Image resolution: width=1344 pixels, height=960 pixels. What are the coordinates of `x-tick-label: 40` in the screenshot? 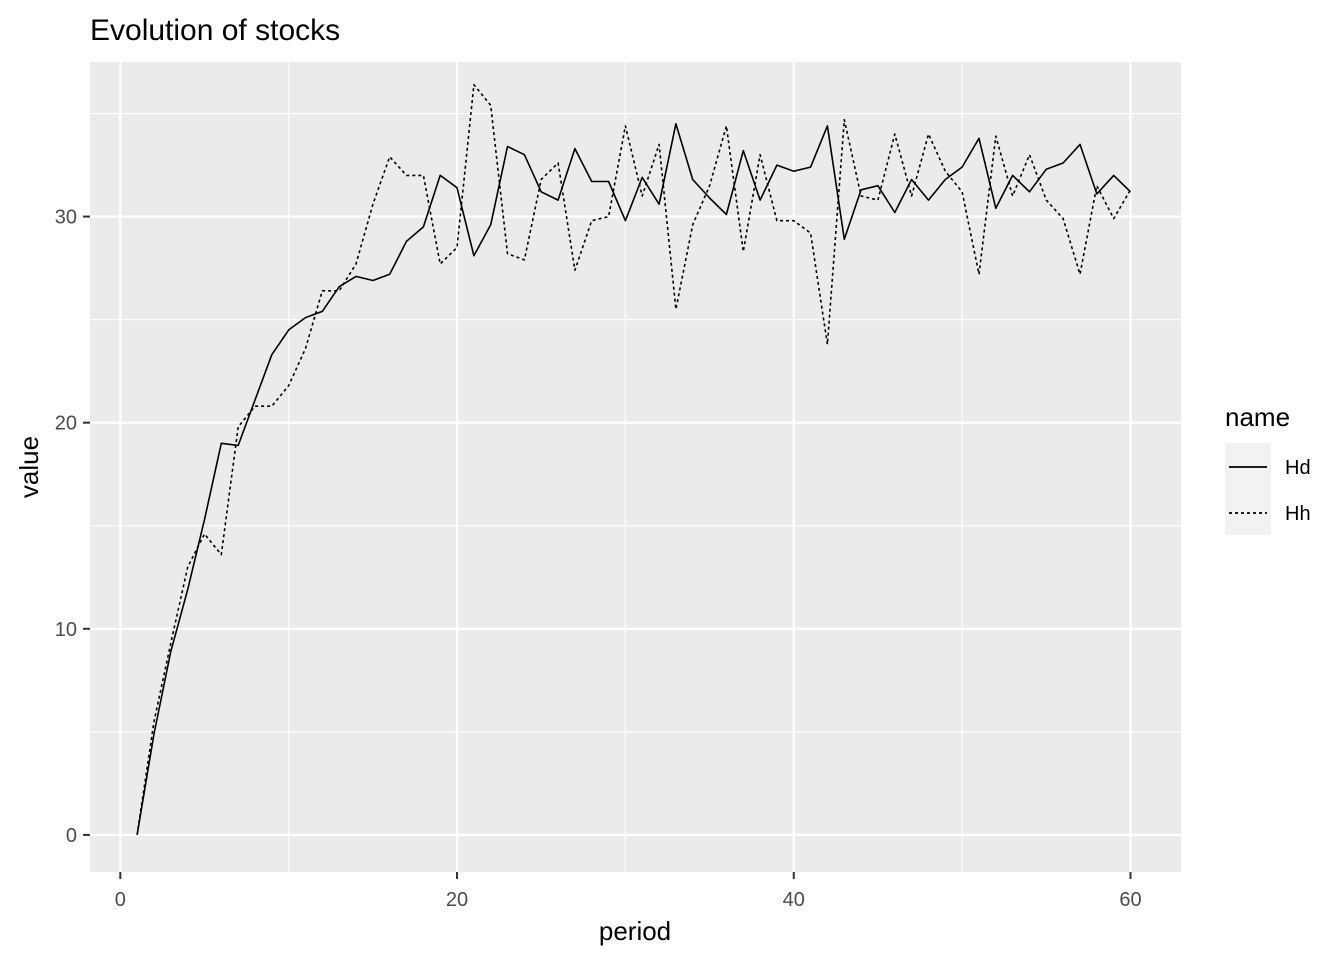 It's located at (794, 900).